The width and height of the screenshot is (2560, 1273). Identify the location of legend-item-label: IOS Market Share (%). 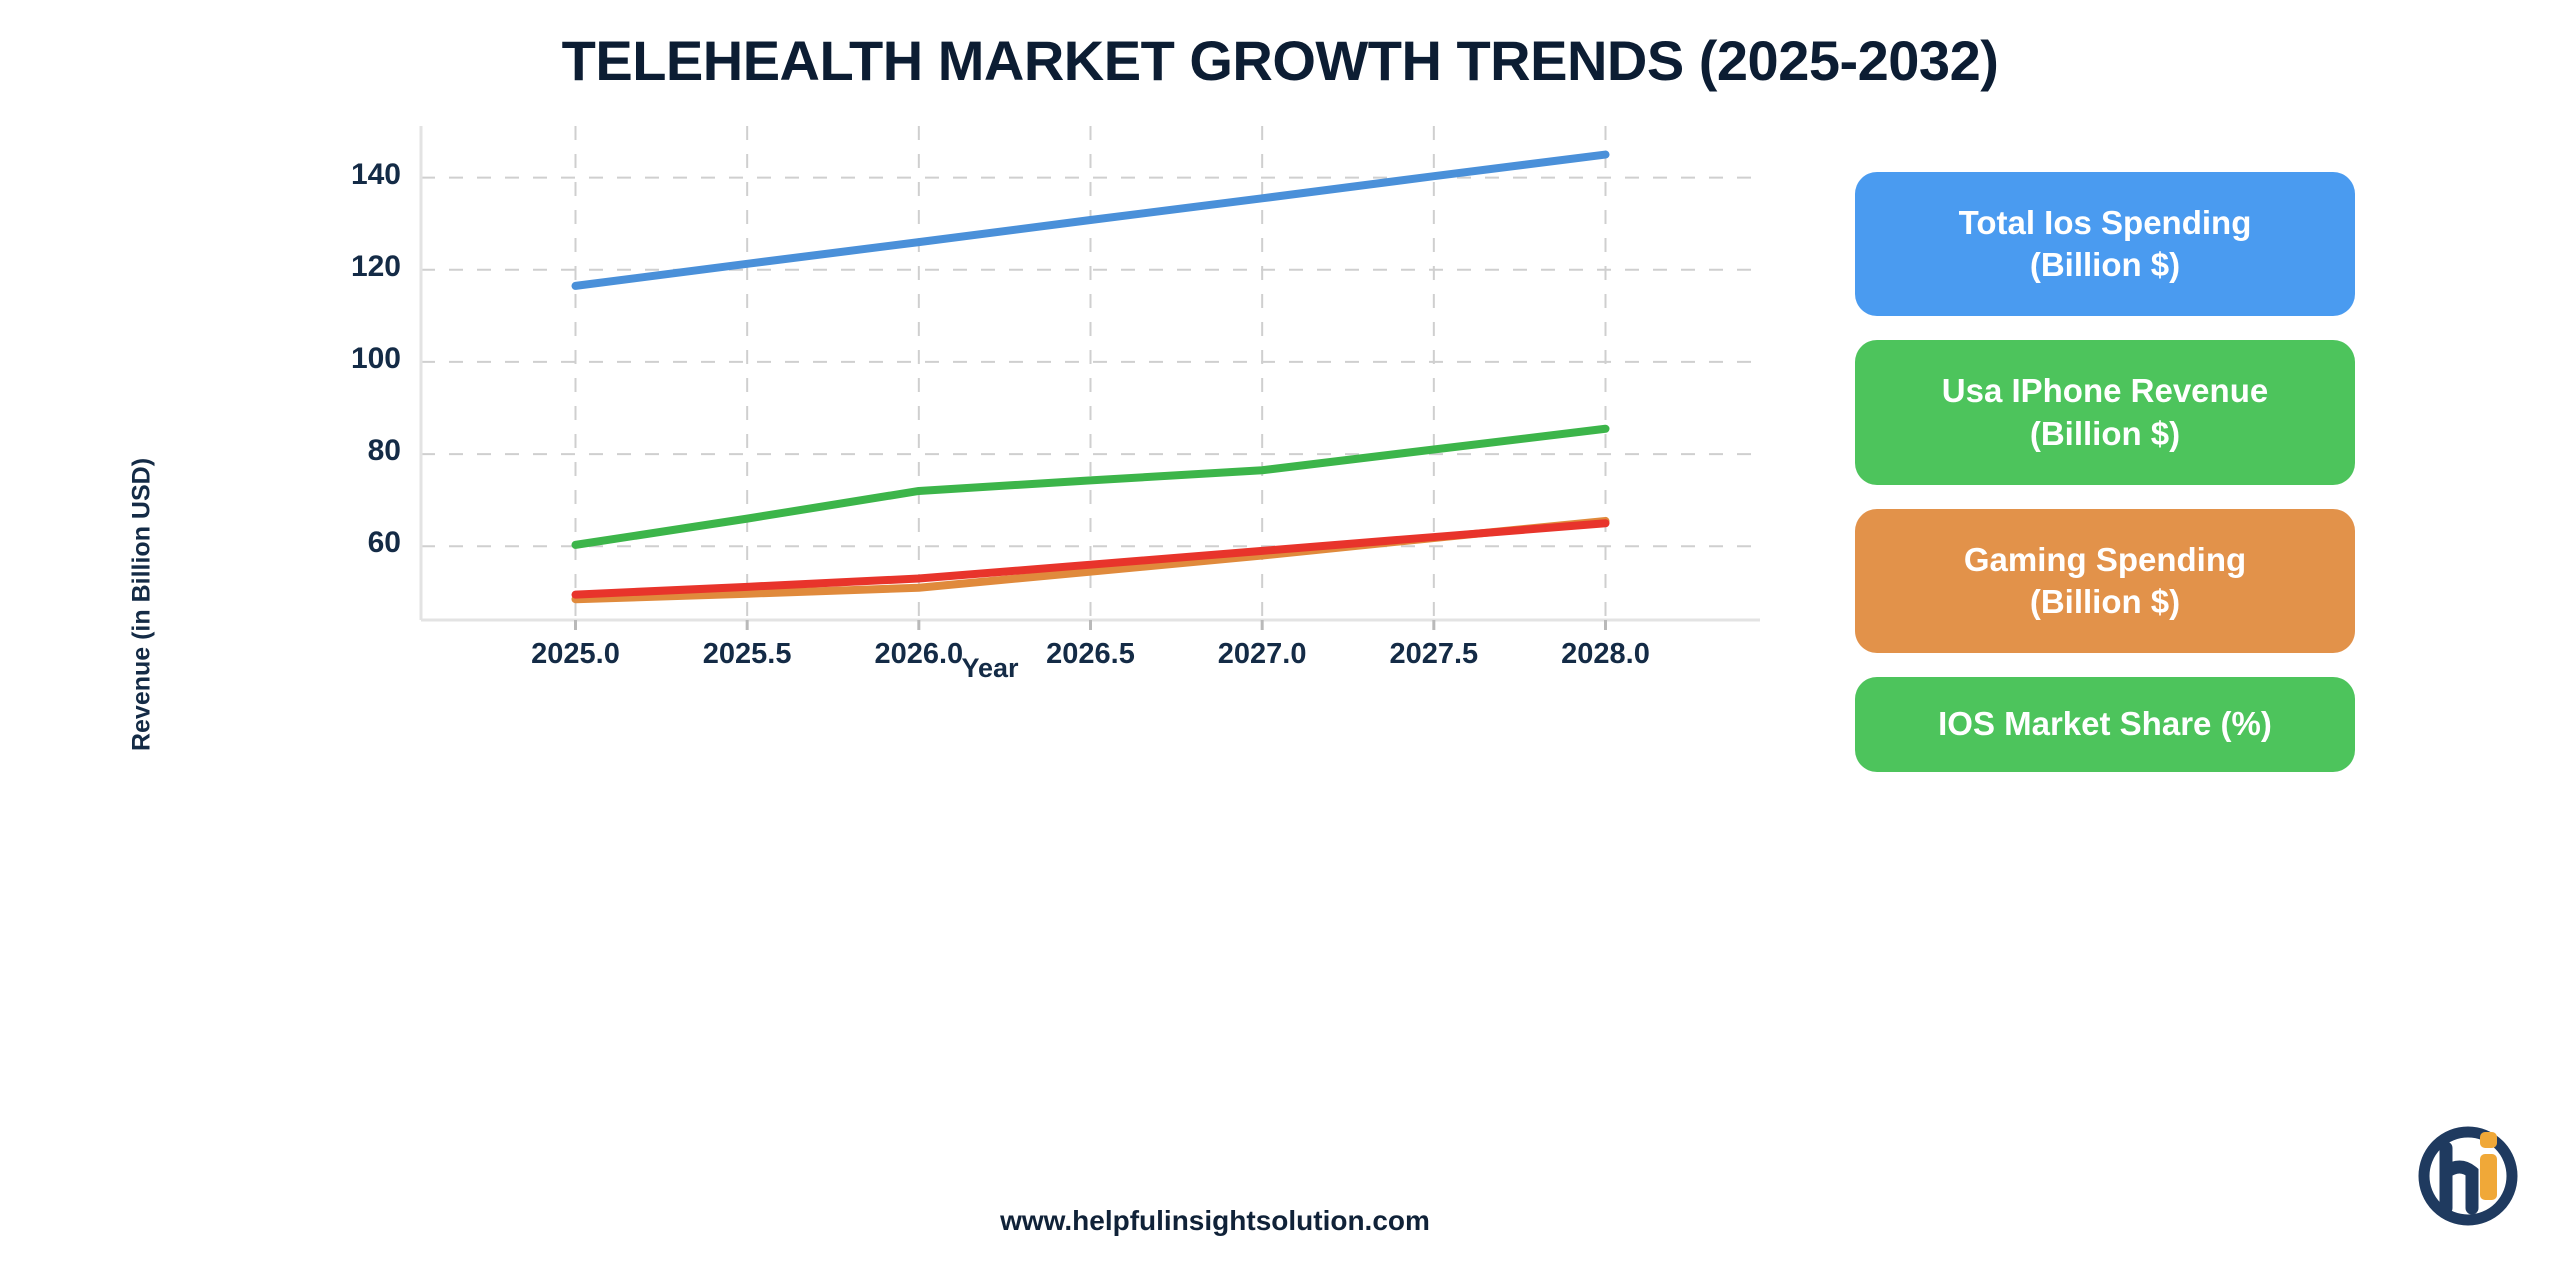
(2105, 724).